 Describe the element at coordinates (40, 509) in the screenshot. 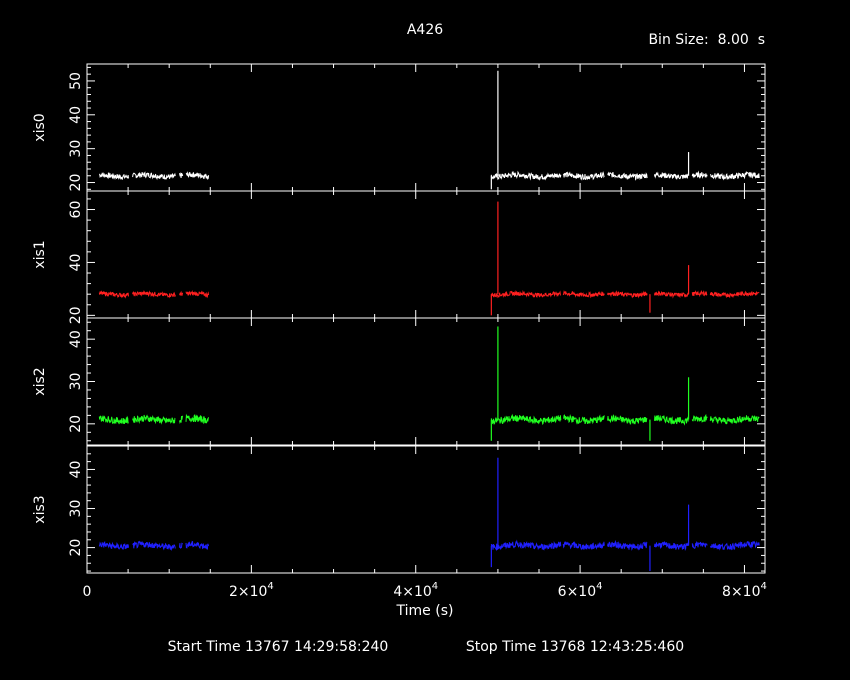

I see `panel-ylabel: xis3` at that location.